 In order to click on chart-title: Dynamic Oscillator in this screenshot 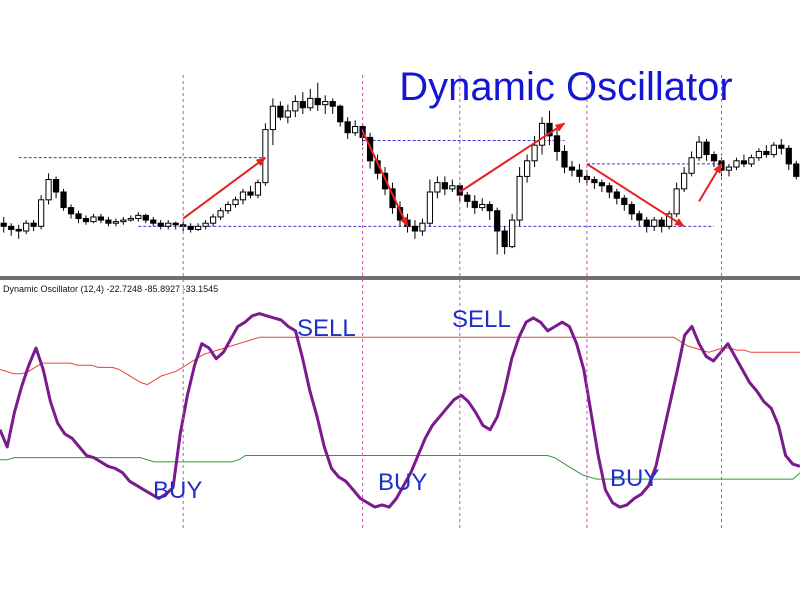, I will do `click(565, 87)`.